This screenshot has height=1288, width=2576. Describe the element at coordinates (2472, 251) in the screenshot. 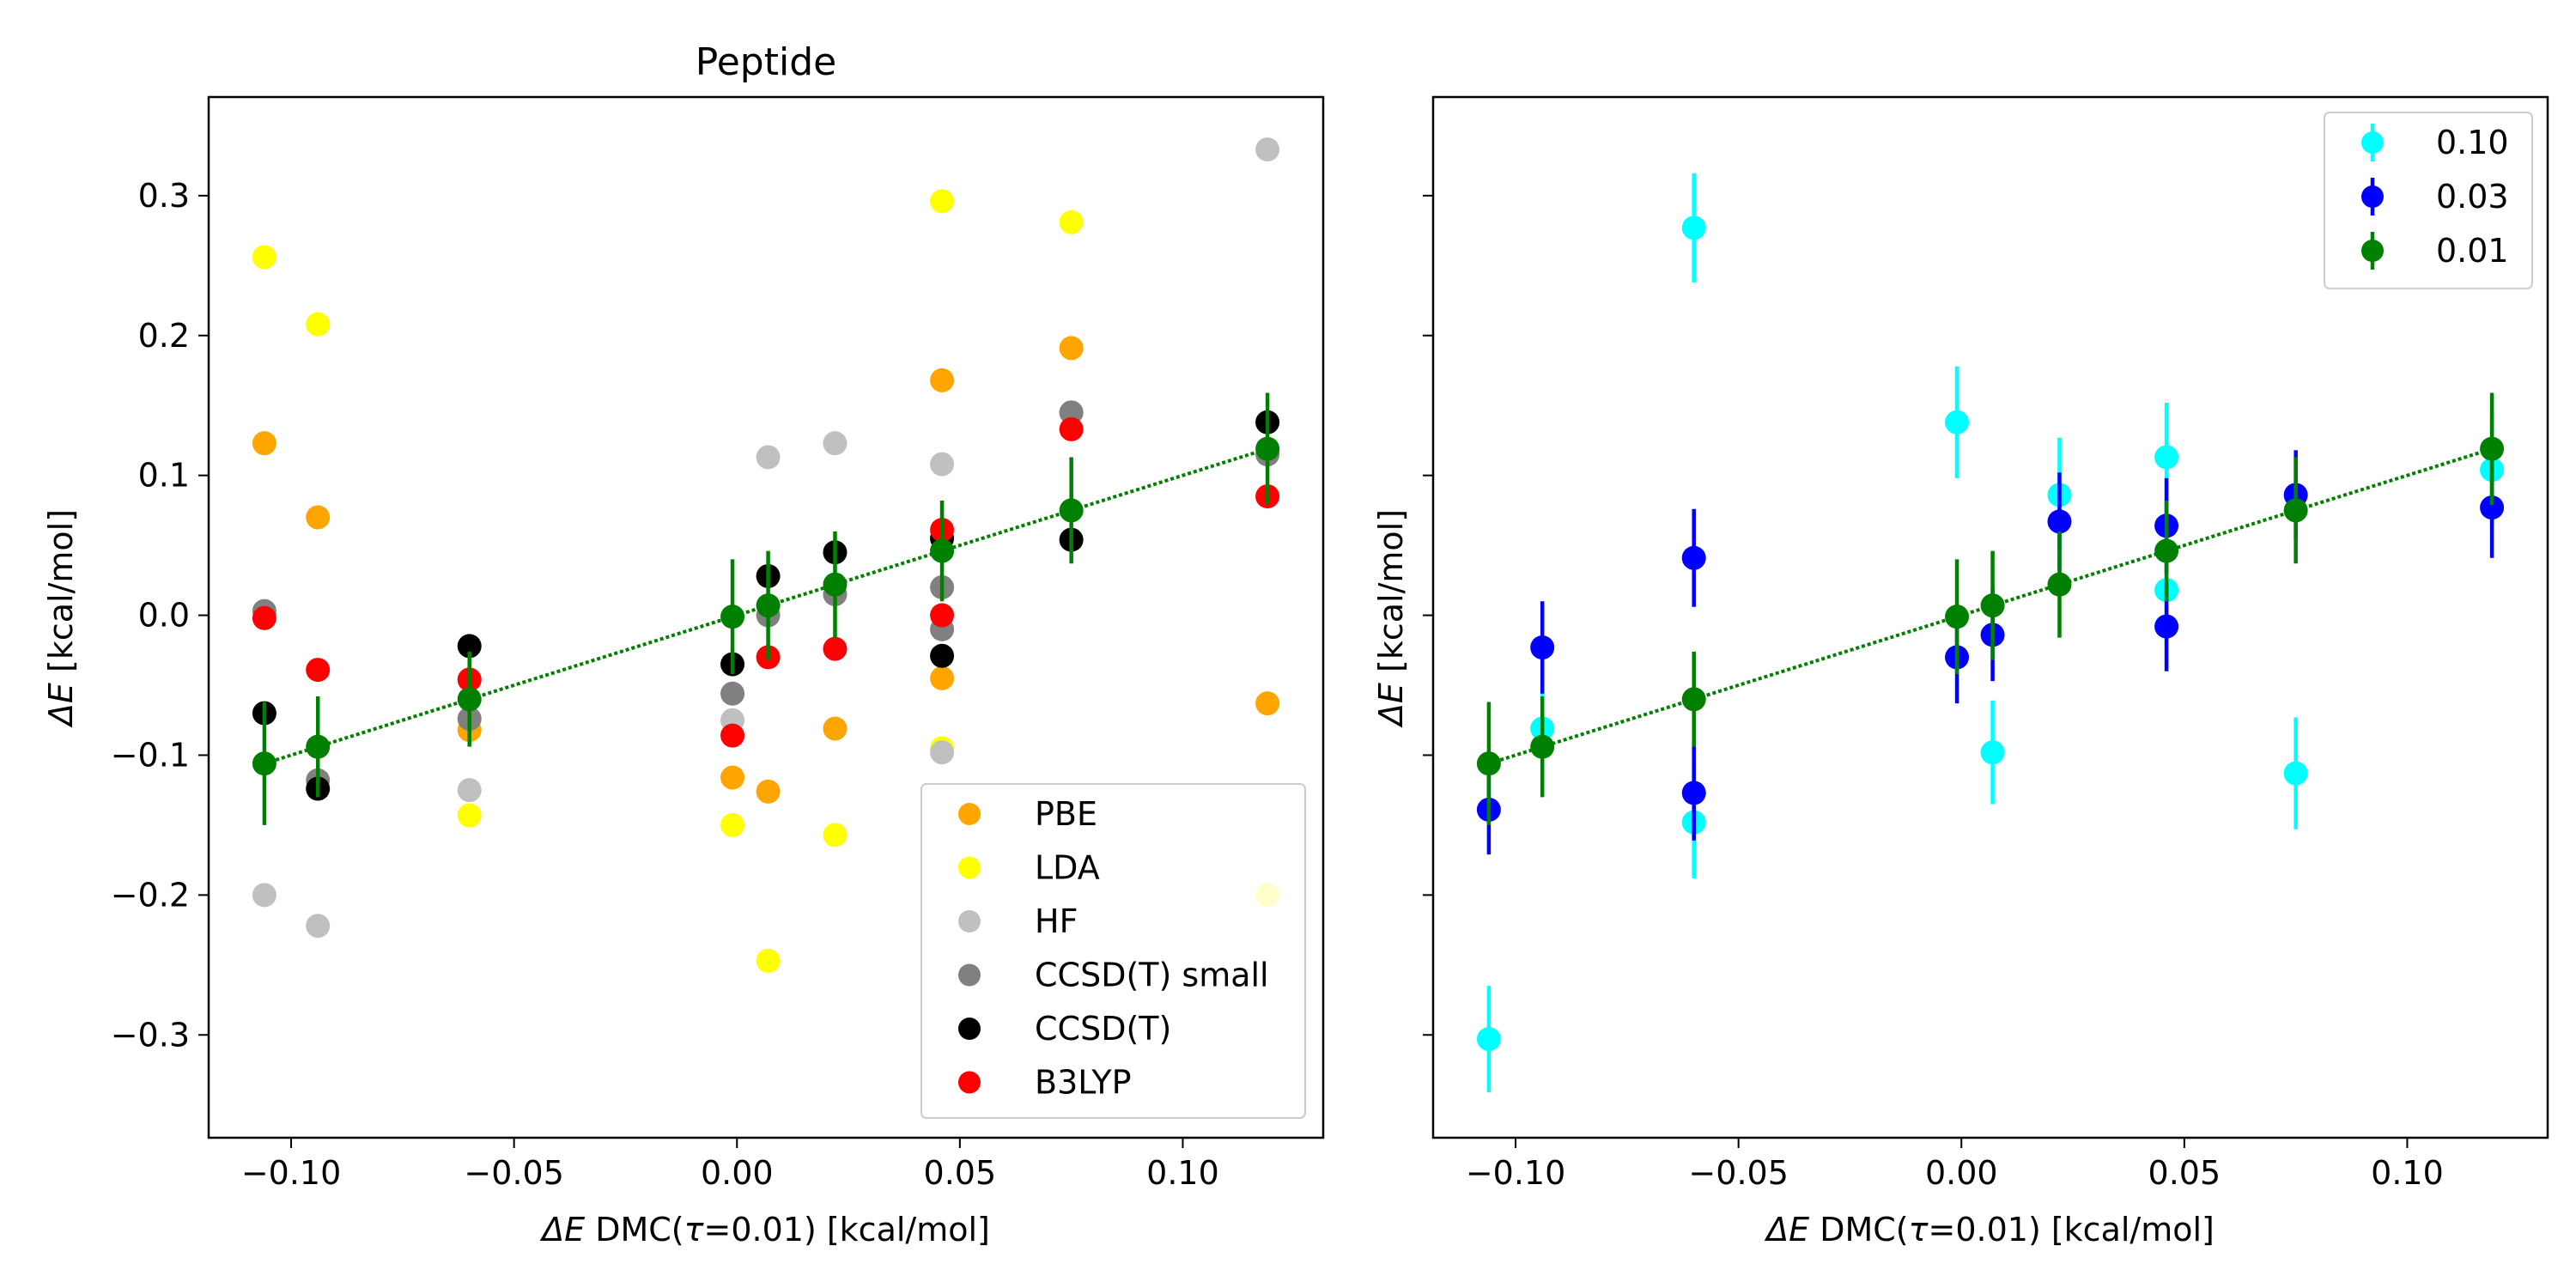

I see `legend-label: 0.01` at that location.